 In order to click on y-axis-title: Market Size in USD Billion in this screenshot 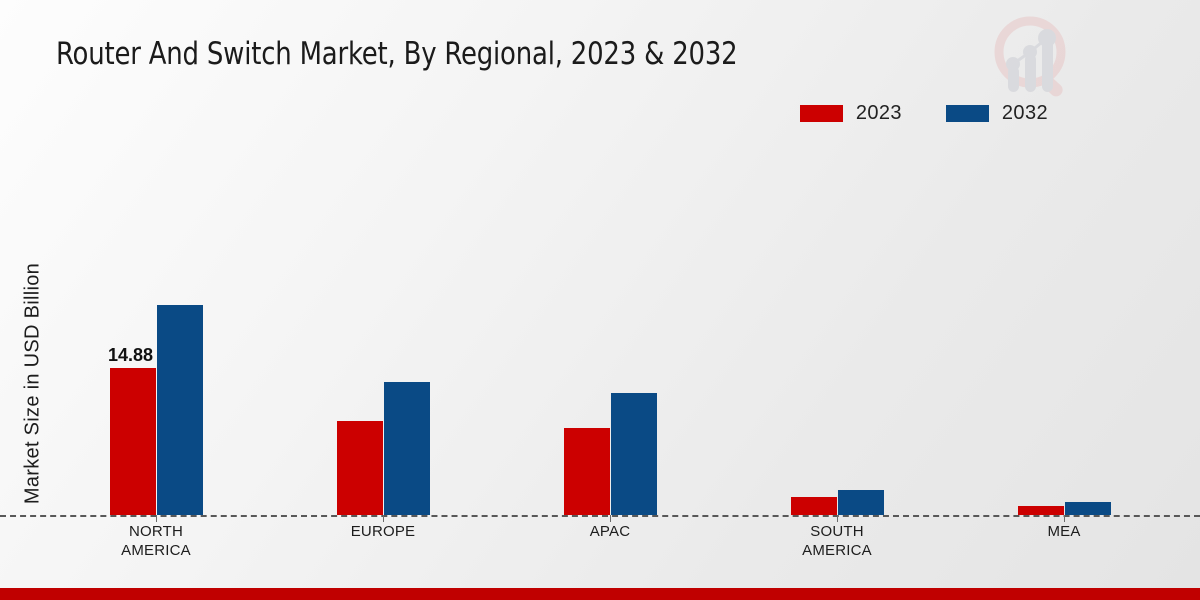, I will do `click(32, 383)`.